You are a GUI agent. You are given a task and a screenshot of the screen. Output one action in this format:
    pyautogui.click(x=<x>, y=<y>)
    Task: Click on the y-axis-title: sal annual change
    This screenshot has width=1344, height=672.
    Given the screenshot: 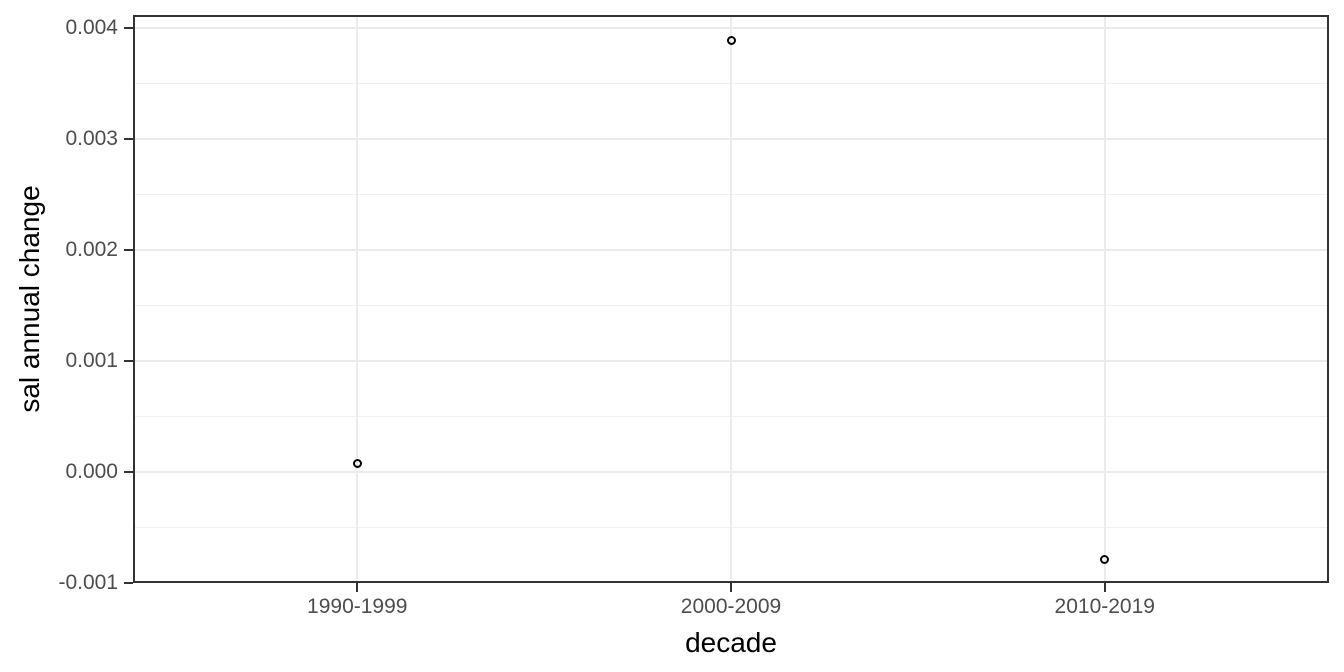 What is the action you would take?
    pyautogui.click(x=29, y=299)
    